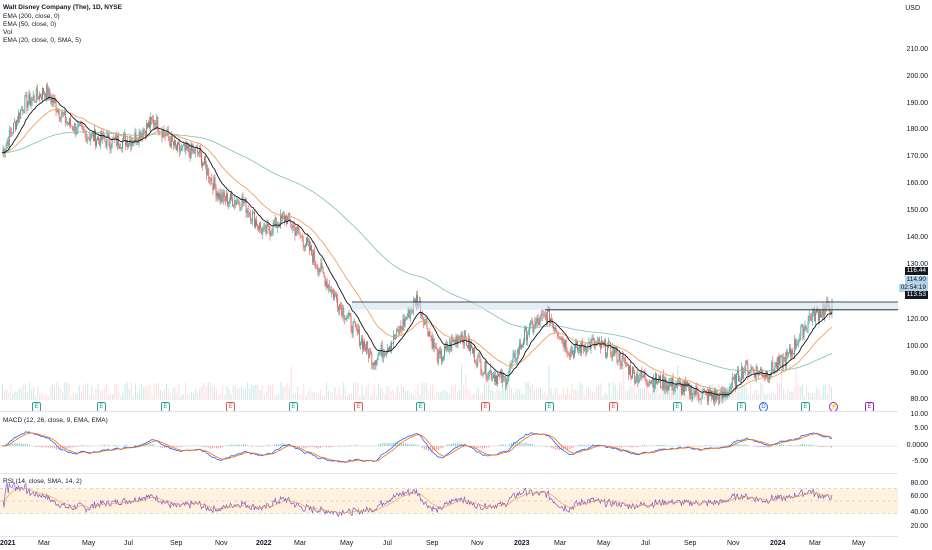 The height and width of the screenshot is (550, 932). Describe the element at coordinates (31, 16) in the screenshot. I see `legend-ema200: EMA (200, close, 0)` at that location.